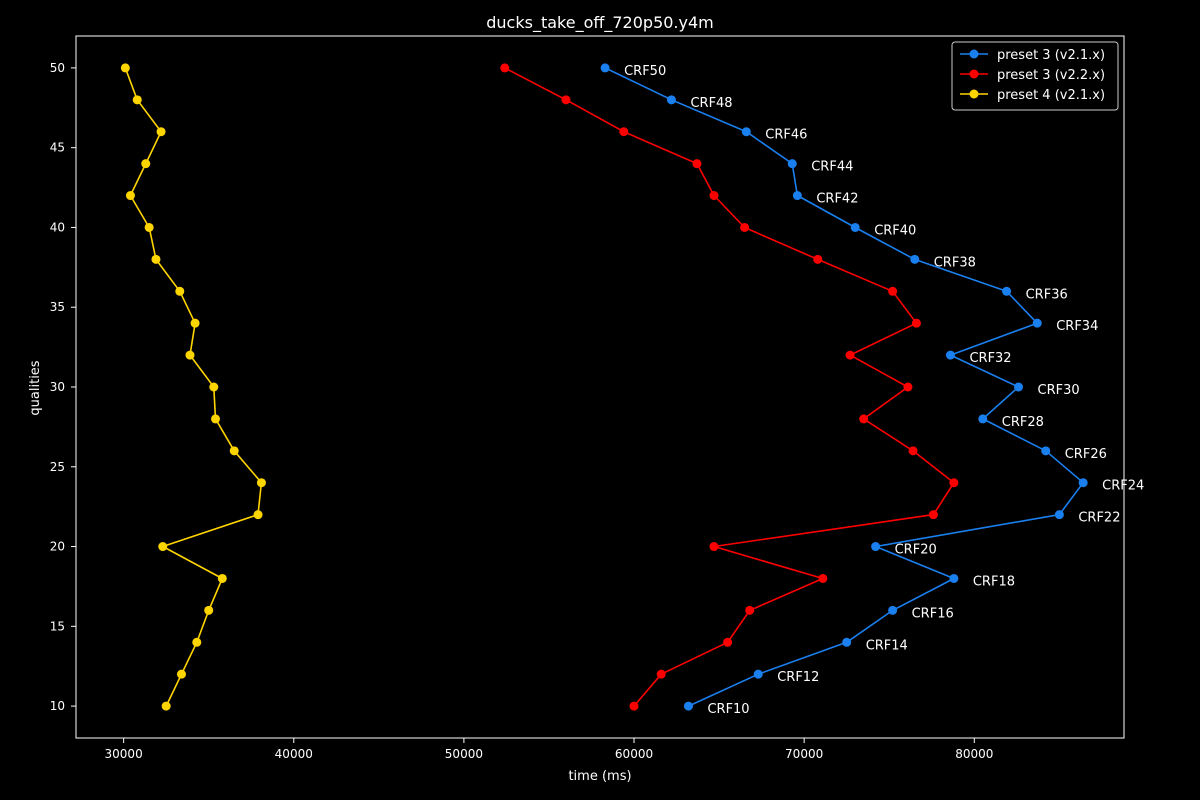  Describe the element at coordinates (600, 23) in the screenshot. I see `chart-title: ducks_take_off_720p50.y4m` at that location.